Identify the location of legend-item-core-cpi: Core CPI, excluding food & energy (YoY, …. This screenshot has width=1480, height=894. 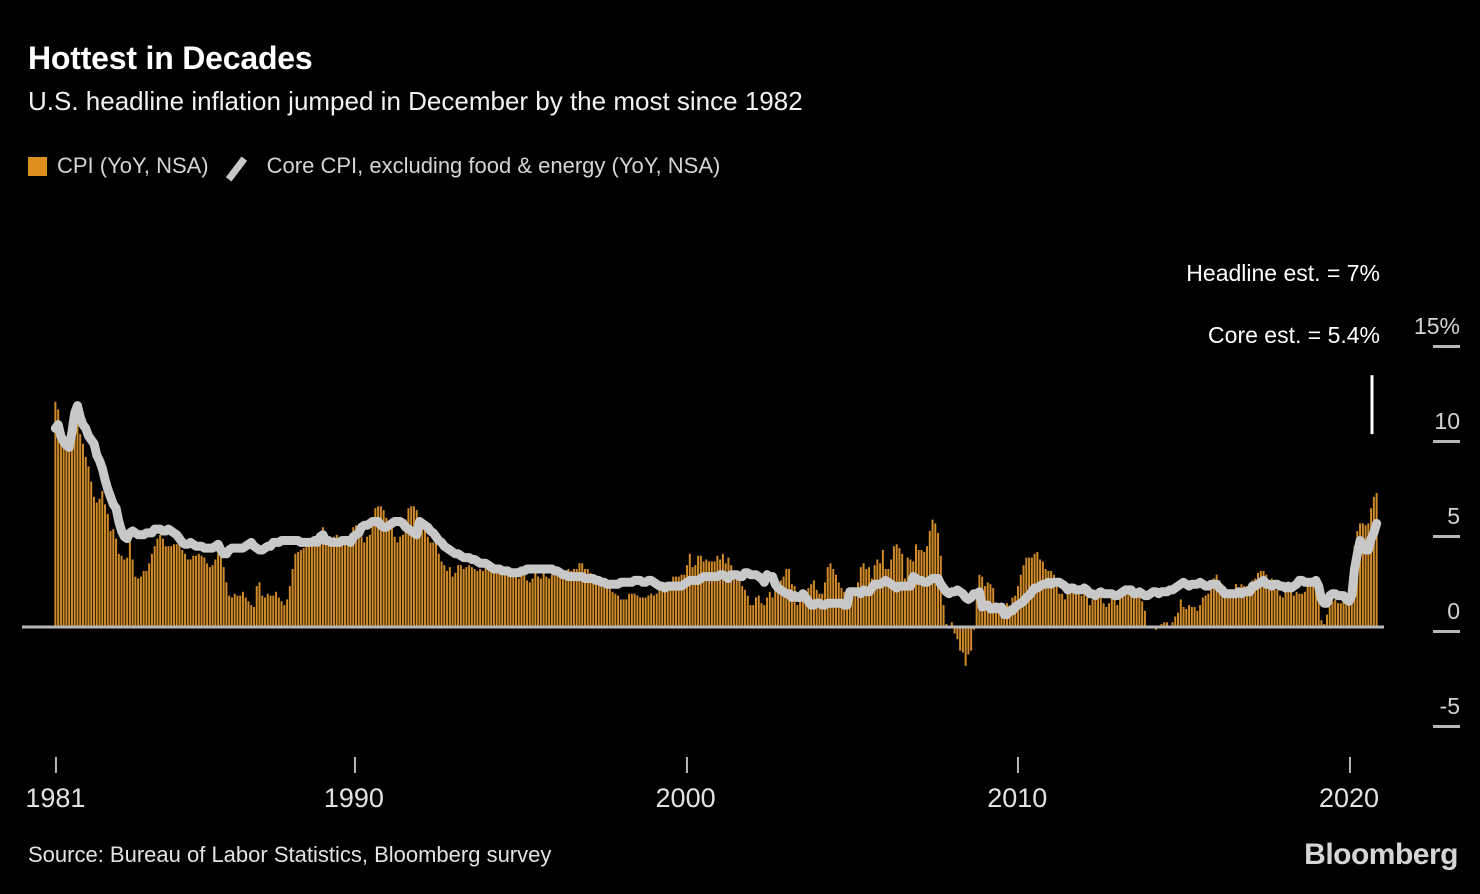
(476, 166).